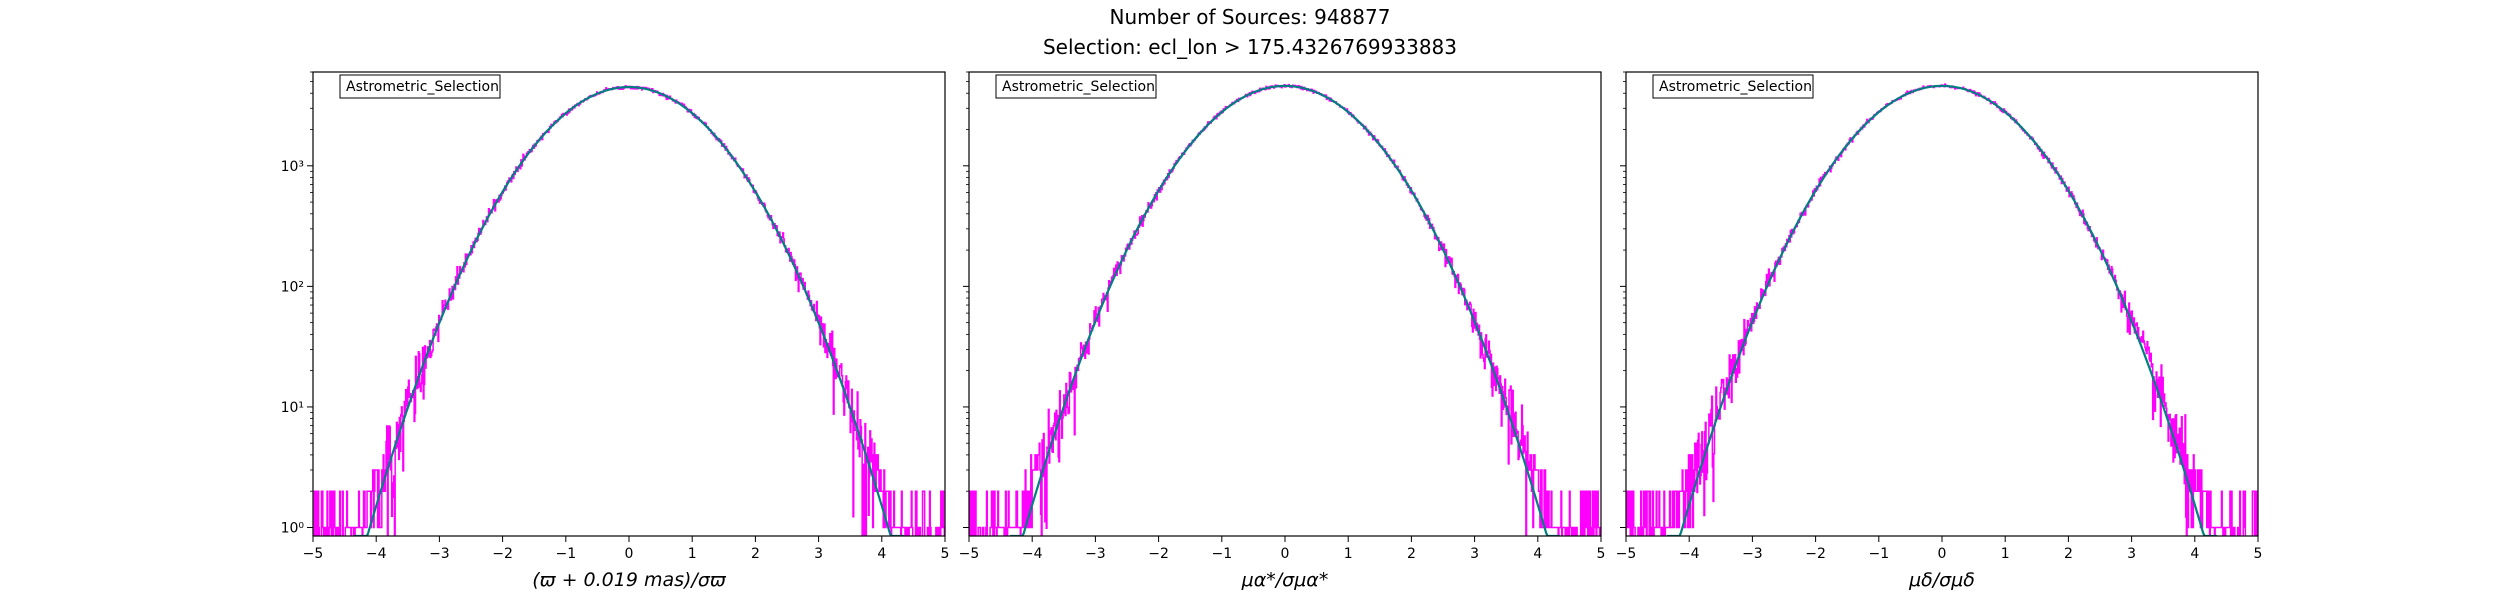  I want to click on figure-title: Number of Sources: 948877, so click(1250, 17).